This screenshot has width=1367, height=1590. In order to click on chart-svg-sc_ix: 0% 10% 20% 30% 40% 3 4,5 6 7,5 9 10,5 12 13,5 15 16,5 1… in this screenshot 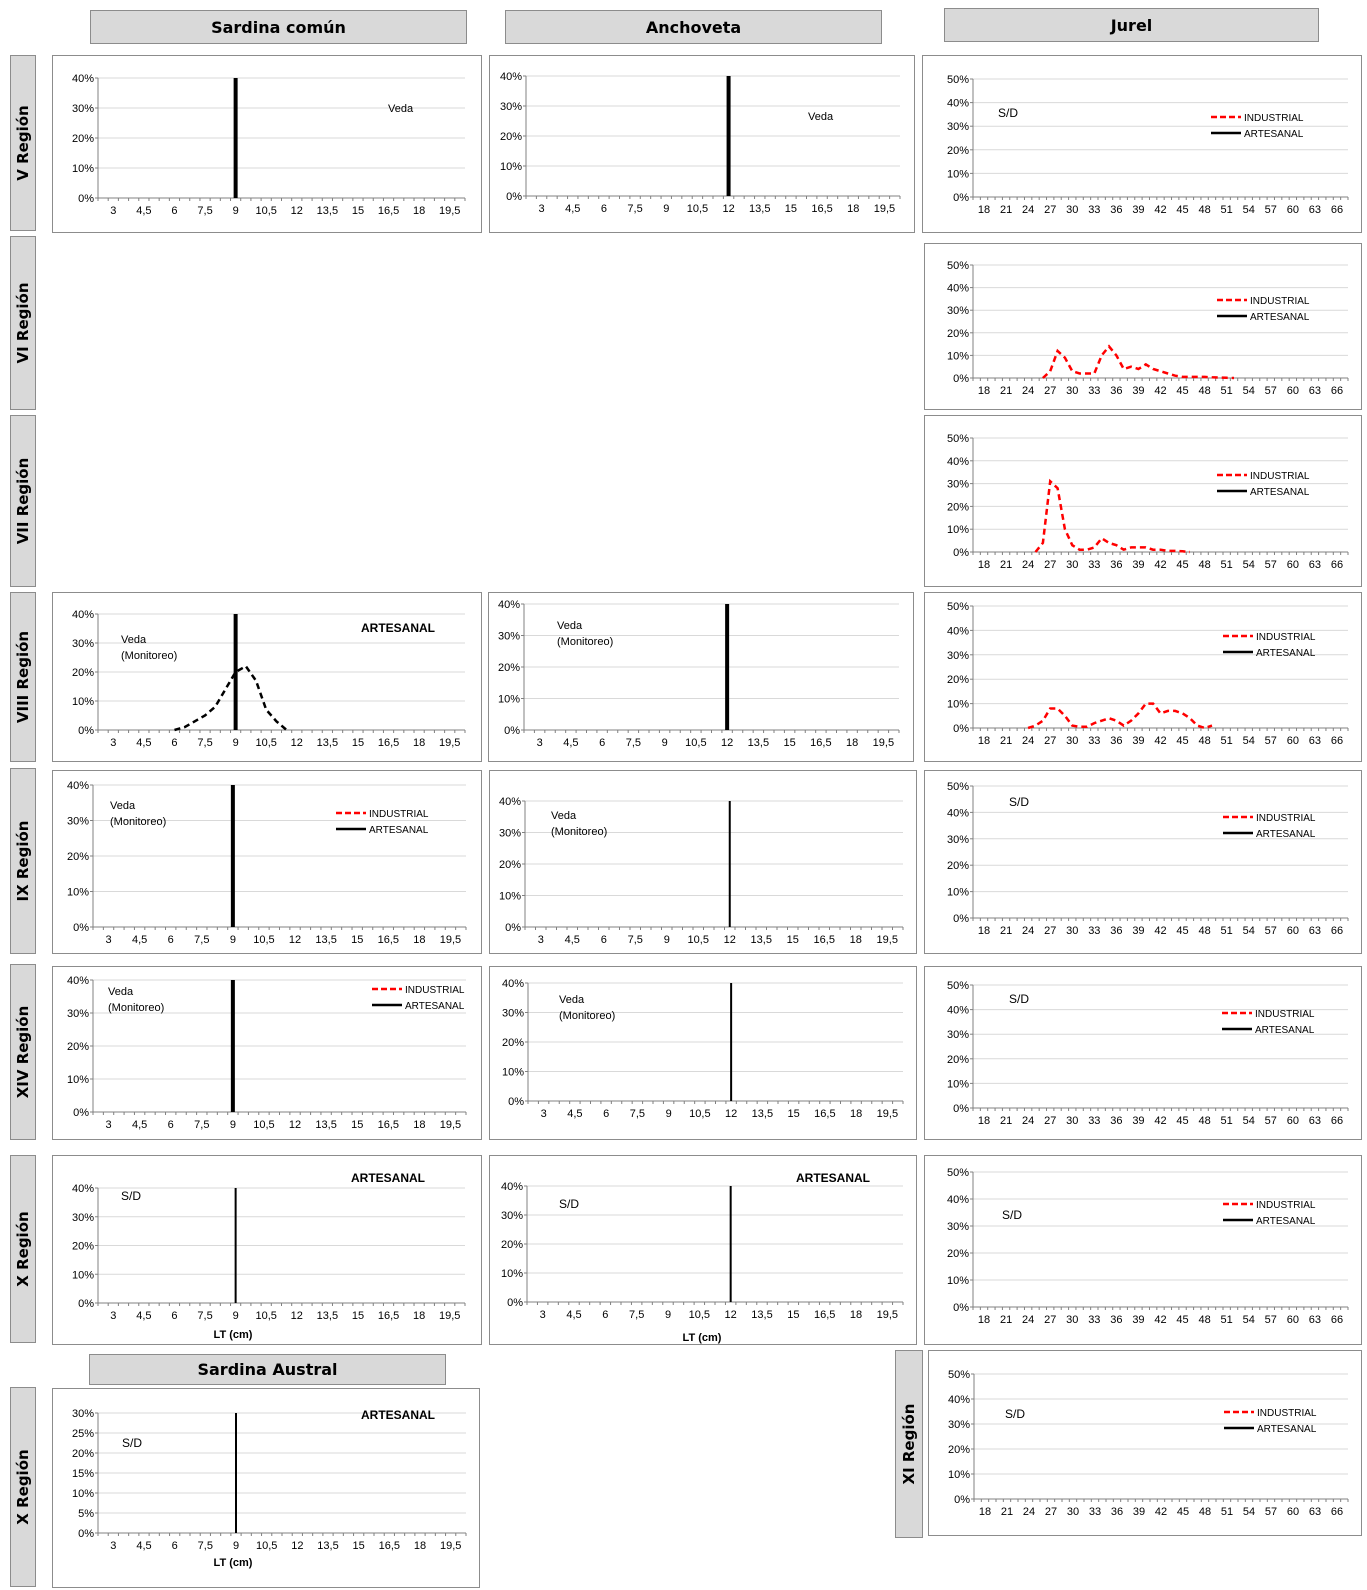, I will do `click(267, 863)`.